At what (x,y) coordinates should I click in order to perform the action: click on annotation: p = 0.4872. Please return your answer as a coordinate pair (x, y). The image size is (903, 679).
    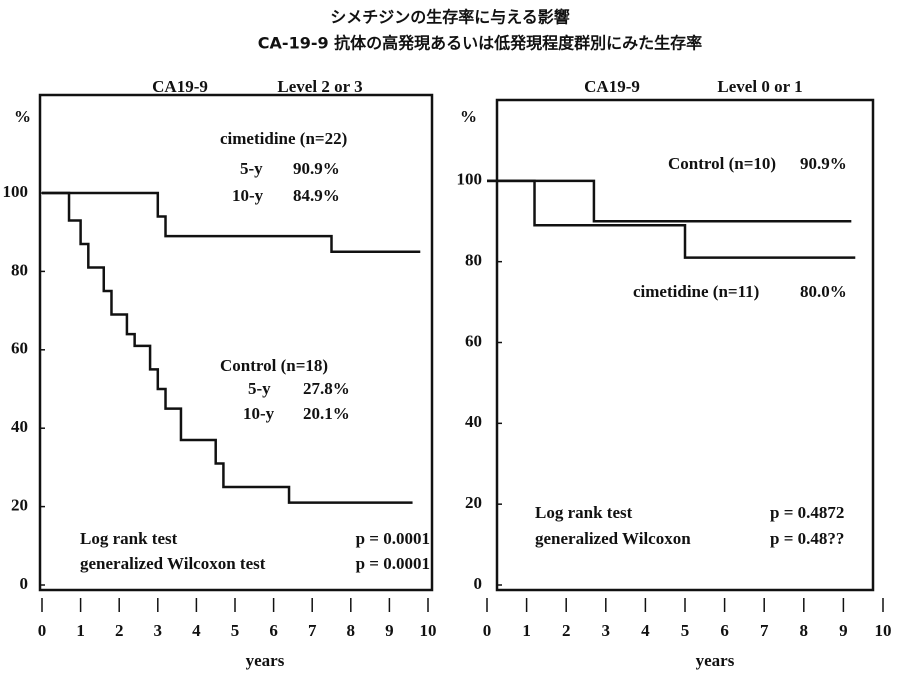
    Looking at the image, I should click on (807, 512).